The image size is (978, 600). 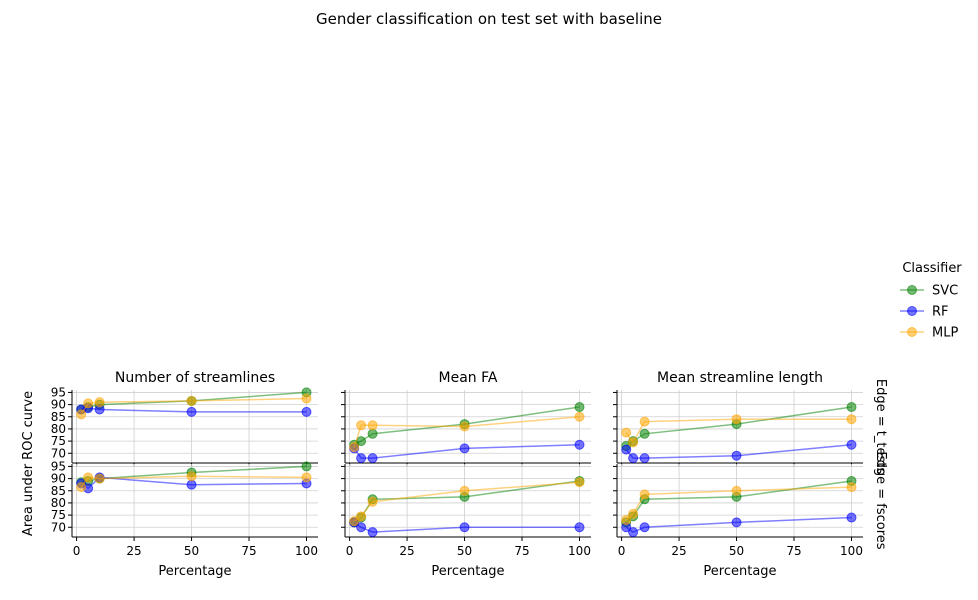 What do you see at coordinates (931, 301) in the screenshot?
I see `legend: Classifier SVC RF MLP` at bounding box center [931, 301].